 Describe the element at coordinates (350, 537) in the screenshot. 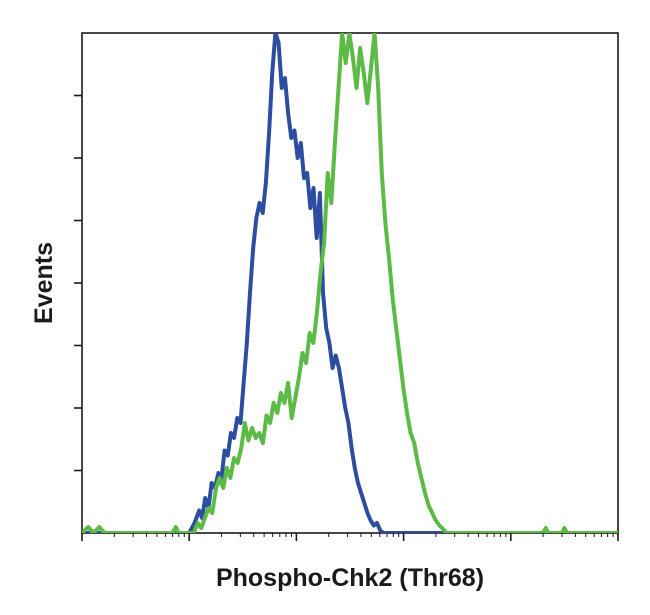

I see `x-axis-ticks` at that location.